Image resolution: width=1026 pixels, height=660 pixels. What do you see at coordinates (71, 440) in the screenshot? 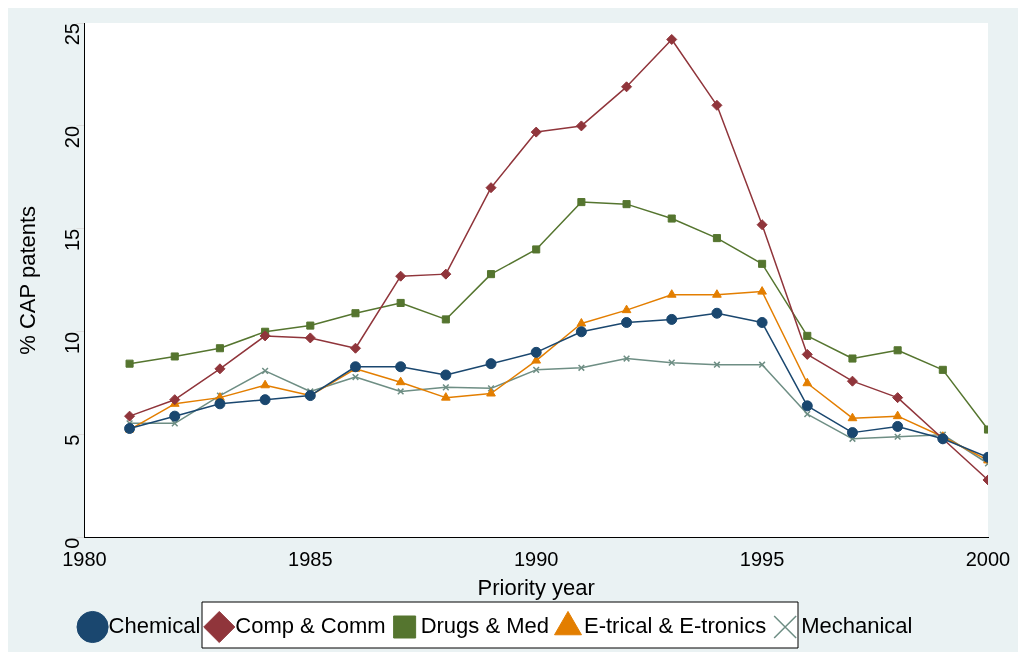
I see `y-tick-label: 5` at bounding box center [71, 440].